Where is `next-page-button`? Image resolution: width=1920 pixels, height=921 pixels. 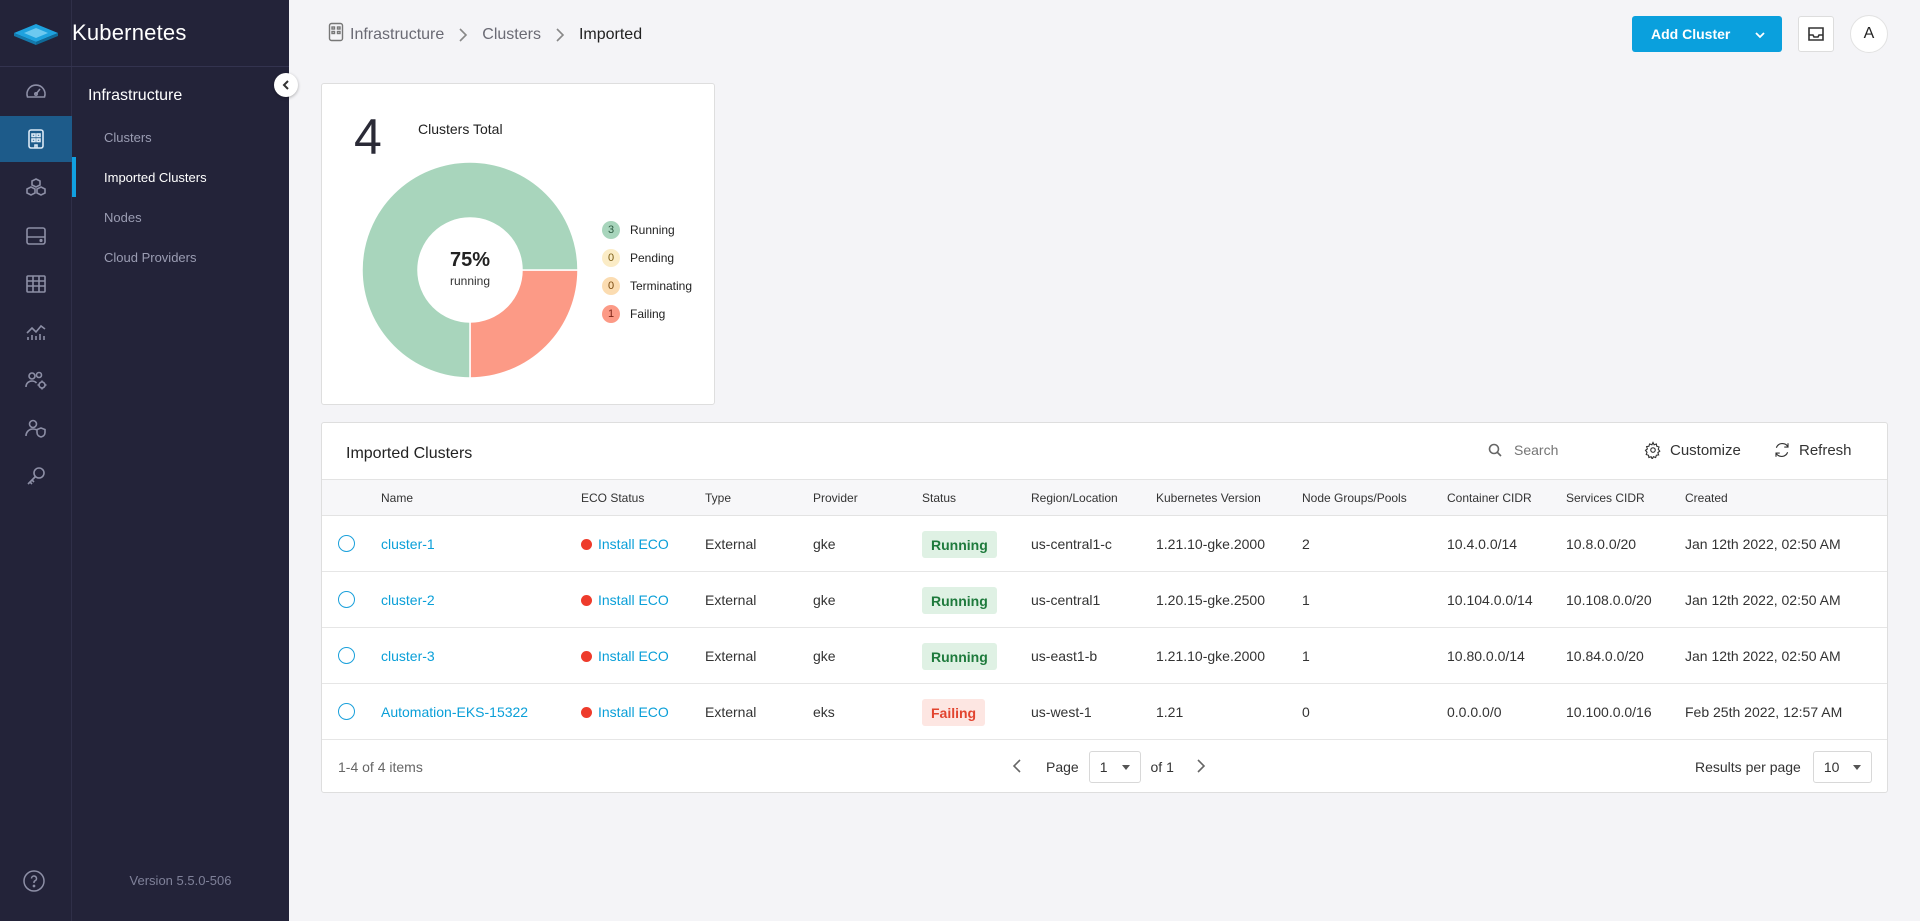 next-page-button is located at coordinates (1201, 767).